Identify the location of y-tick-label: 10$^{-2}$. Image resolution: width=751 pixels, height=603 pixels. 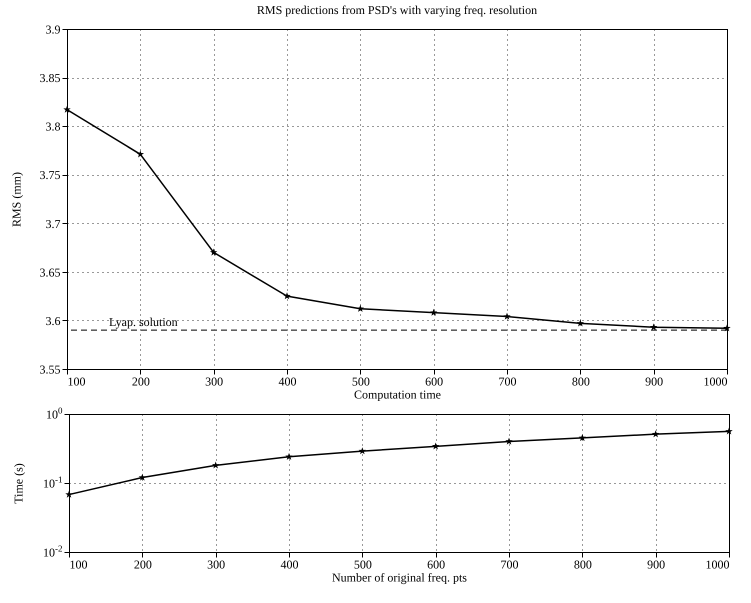
(52, 552).